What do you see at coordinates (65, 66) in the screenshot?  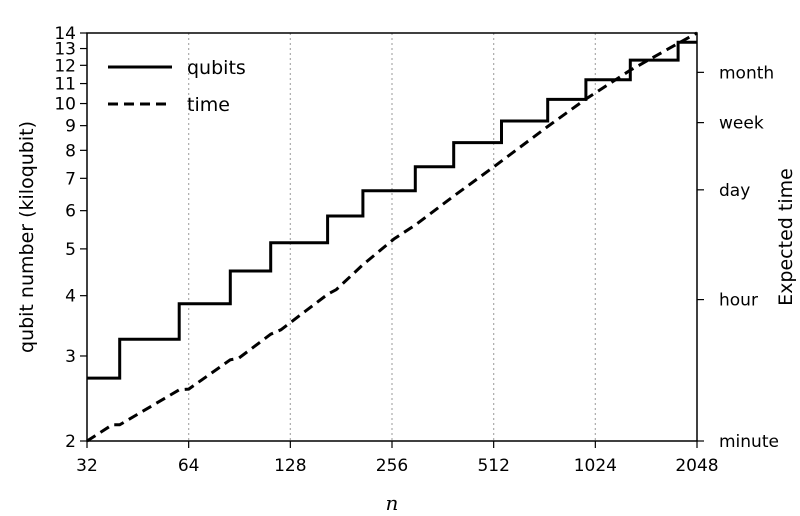 I see `y-tick-label: 12` at bounding box center [65, 66].